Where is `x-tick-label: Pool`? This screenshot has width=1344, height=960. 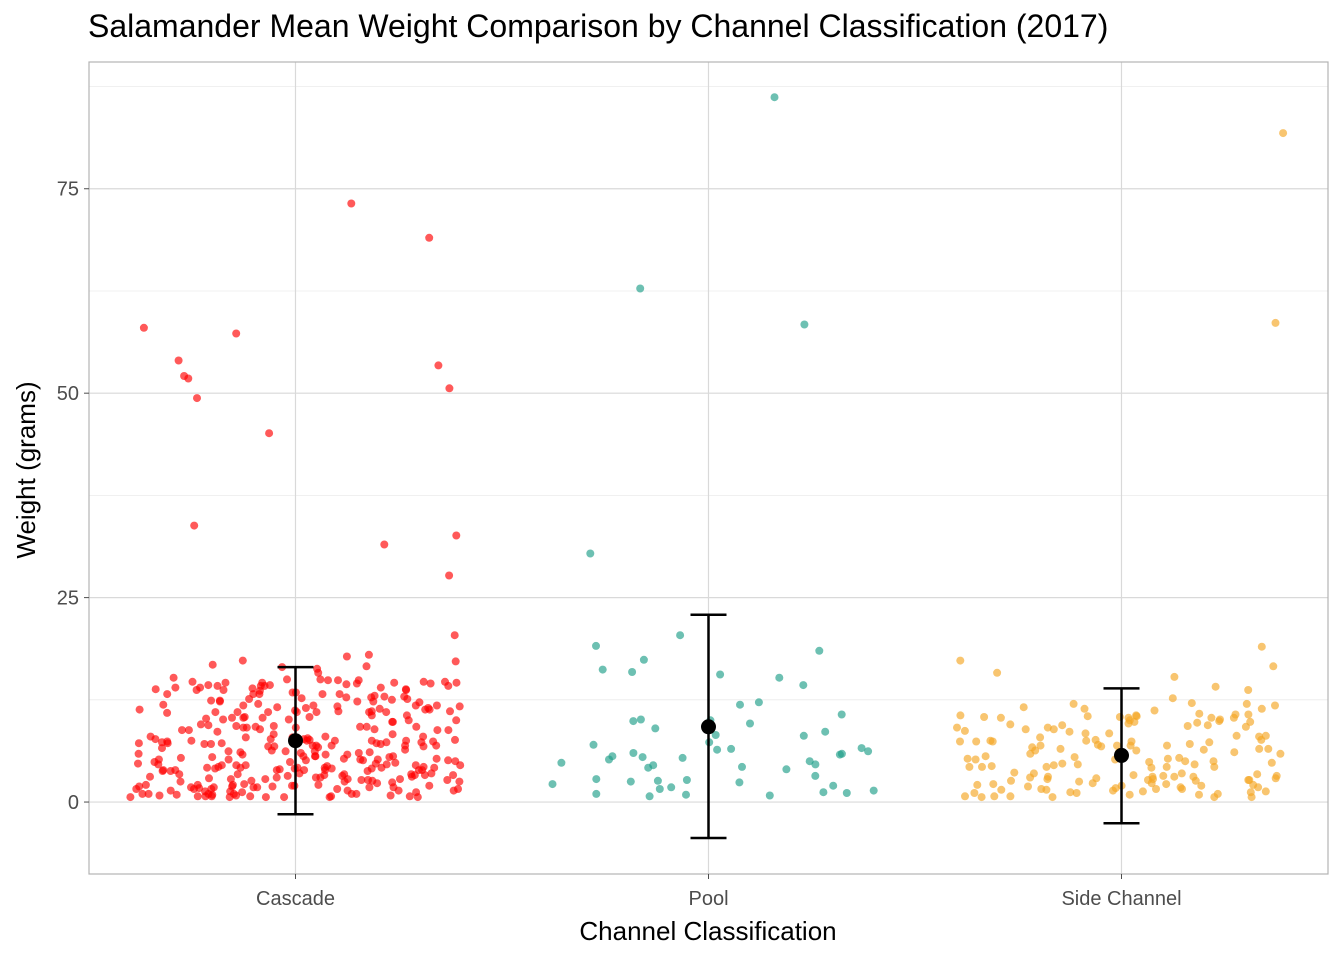 x-tick-label: Pool is located at coordinates (708, 899).